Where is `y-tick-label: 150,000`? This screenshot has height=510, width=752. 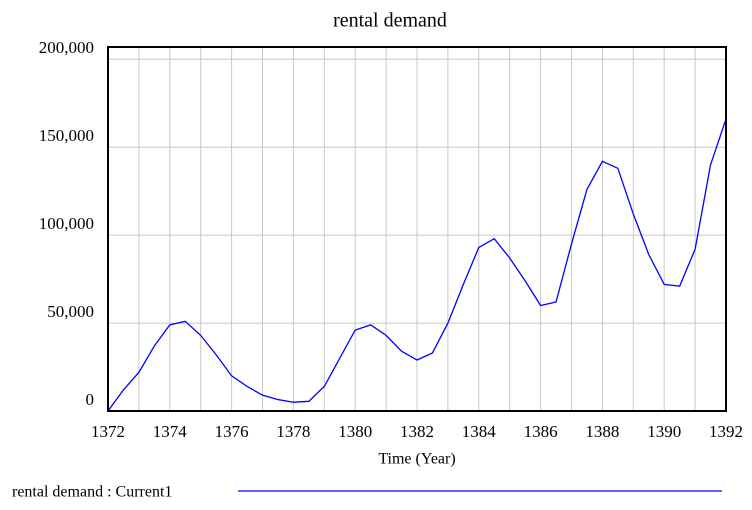 y-tick-label: 150,000 is located at coordinates (66, 135).